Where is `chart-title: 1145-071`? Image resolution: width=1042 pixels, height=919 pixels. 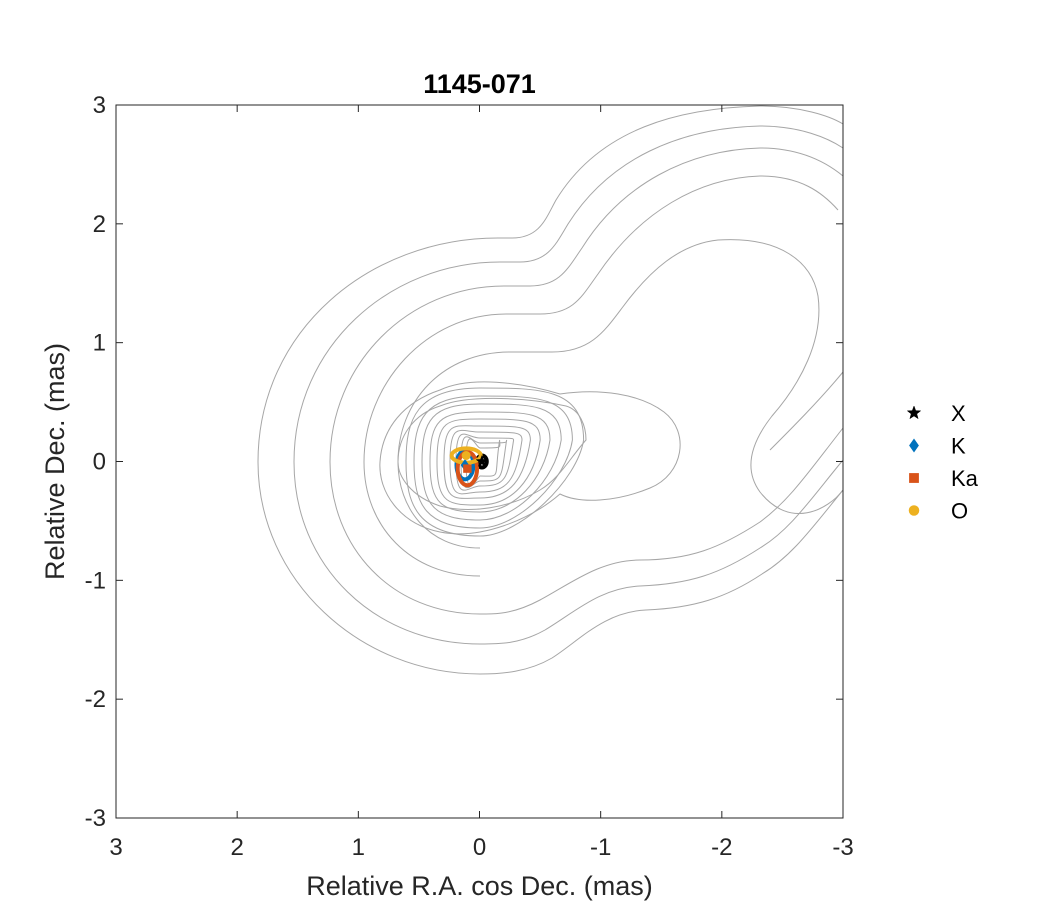 chart-title: 1145-071 is located at coordinates (479, 84).